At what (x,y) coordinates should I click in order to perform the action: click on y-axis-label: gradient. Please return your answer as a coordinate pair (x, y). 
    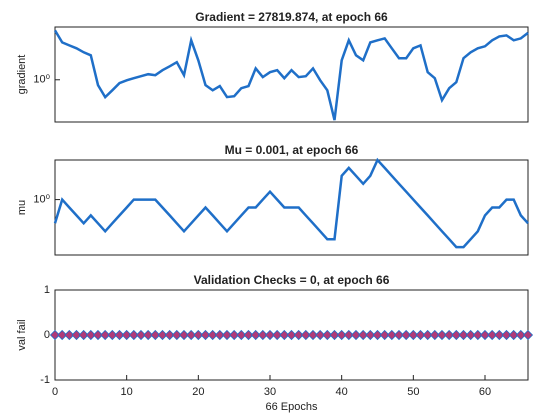
    Looking at the image, I should click on (22, 75).